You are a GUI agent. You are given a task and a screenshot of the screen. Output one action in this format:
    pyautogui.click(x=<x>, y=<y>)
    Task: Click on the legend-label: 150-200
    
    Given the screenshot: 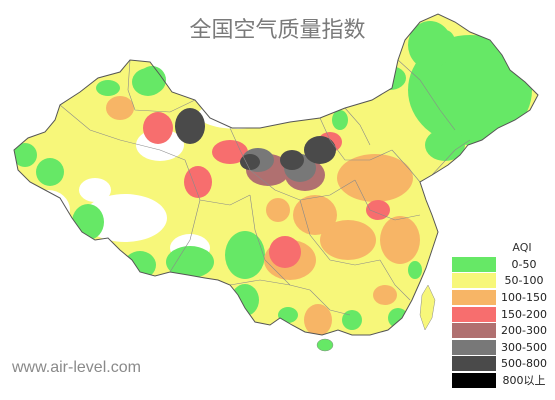 What is the action you would take?
    pyautogui.click(x=524, y=314)
    